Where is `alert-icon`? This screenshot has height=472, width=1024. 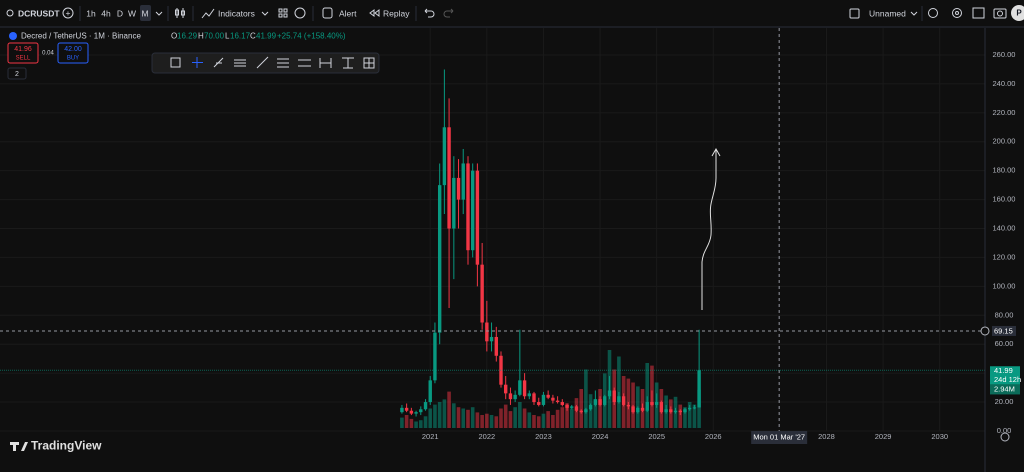
alert-icon is located at coordinates (327, 13).